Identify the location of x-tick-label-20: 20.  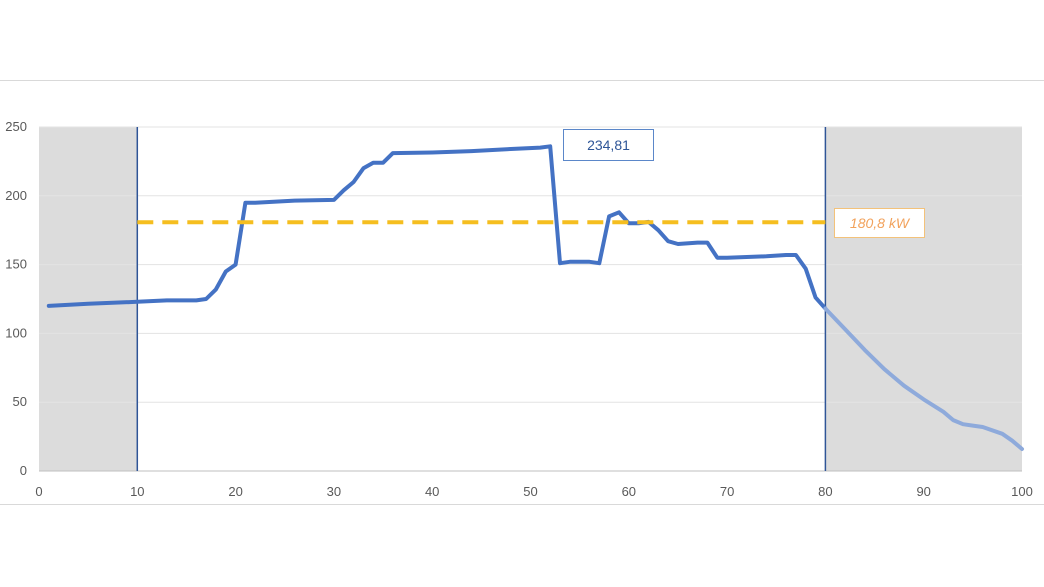
(235, 491).